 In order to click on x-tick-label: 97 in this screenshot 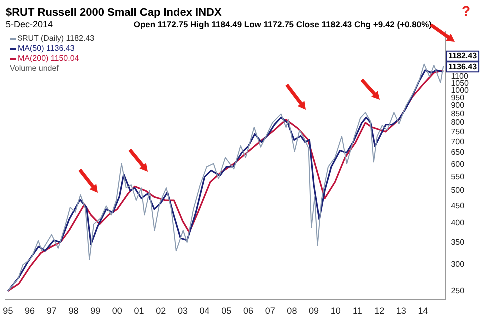, I will do `click(51, 311)`.